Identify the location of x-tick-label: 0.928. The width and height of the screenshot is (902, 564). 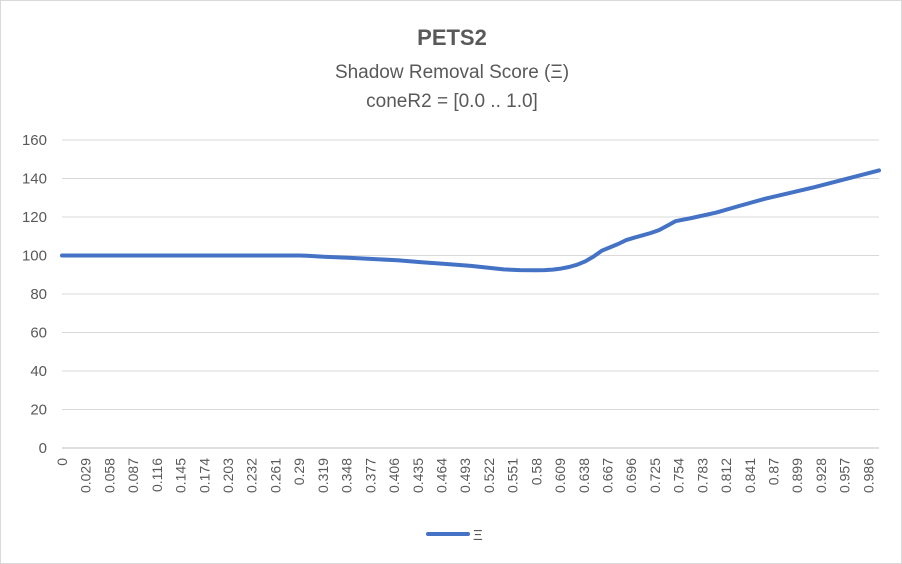
(821, 475).